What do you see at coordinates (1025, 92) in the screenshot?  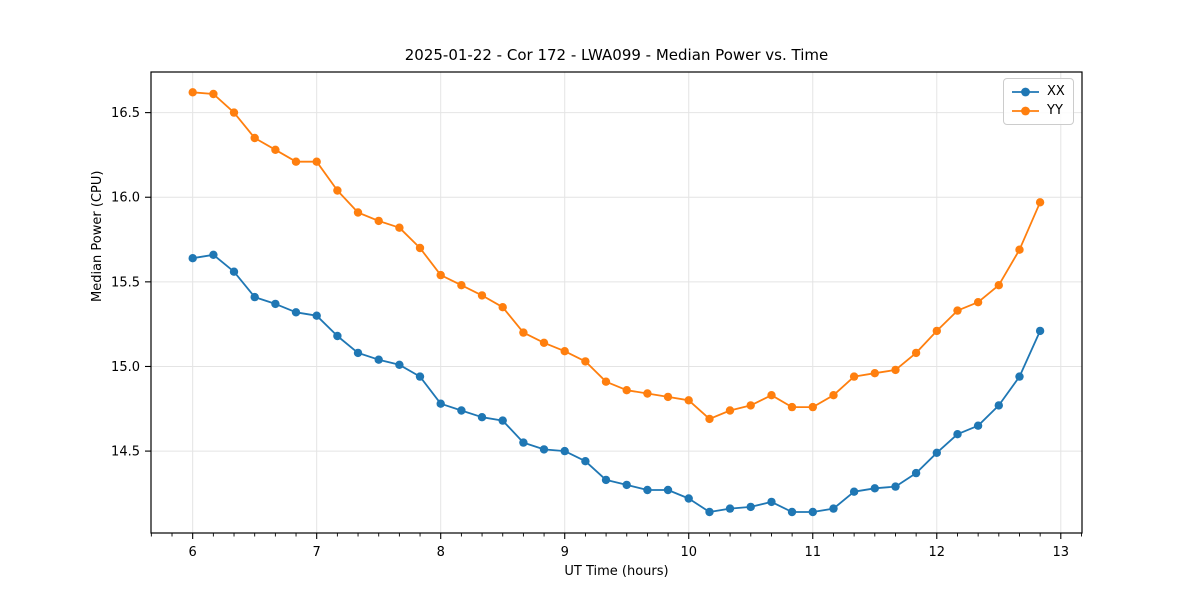 I see `legend-line-marker-xx-icon` at bounding box center [1025, 92].